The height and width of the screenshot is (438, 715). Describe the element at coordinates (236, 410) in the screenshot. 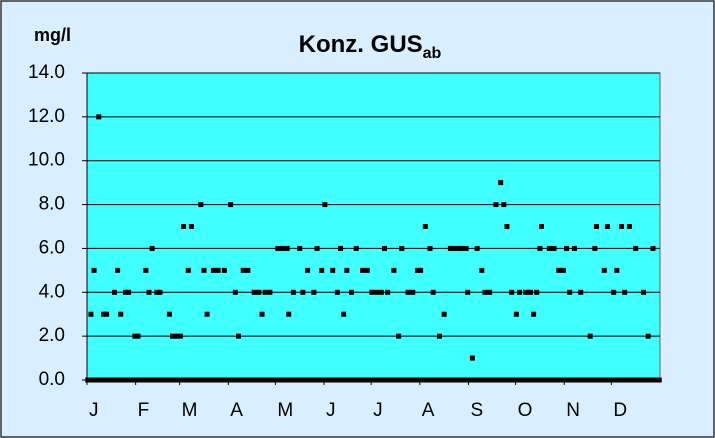

I see `x-tick-label: A` at that location.